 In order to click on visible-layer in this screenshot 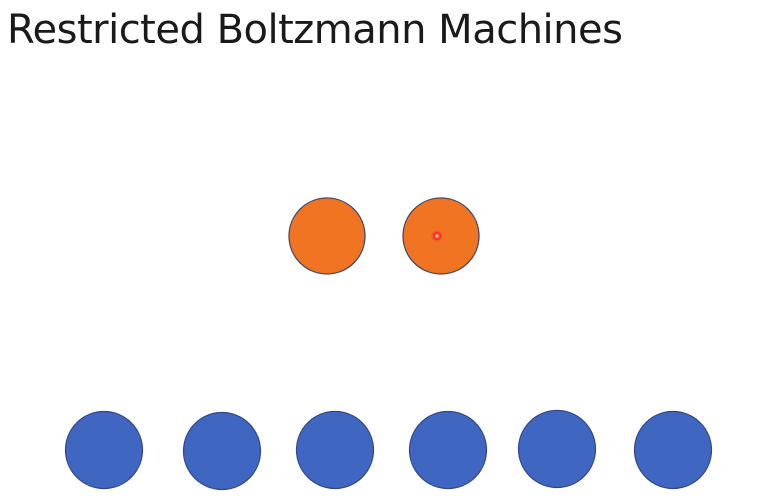, I will do `click(388, 450)`.